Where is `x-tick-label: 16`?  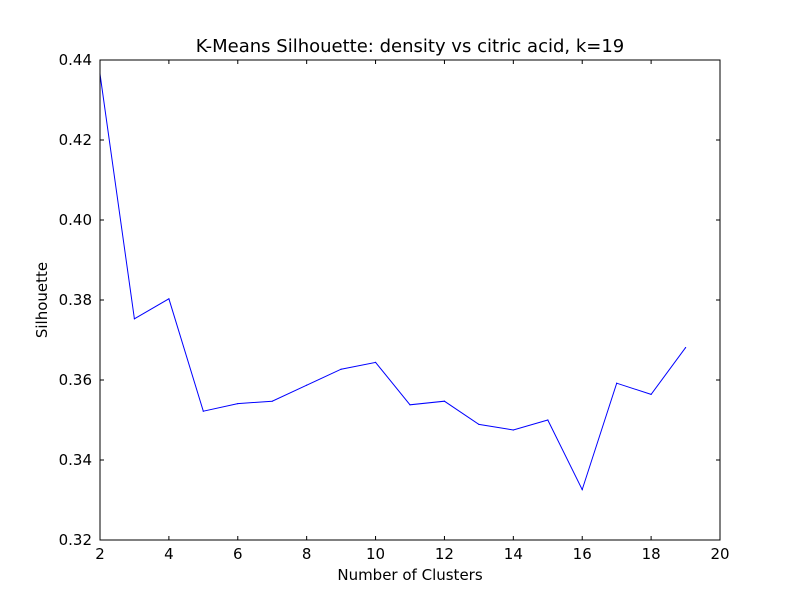
x-tick-label: 16 is located at coordinates (582, 554).